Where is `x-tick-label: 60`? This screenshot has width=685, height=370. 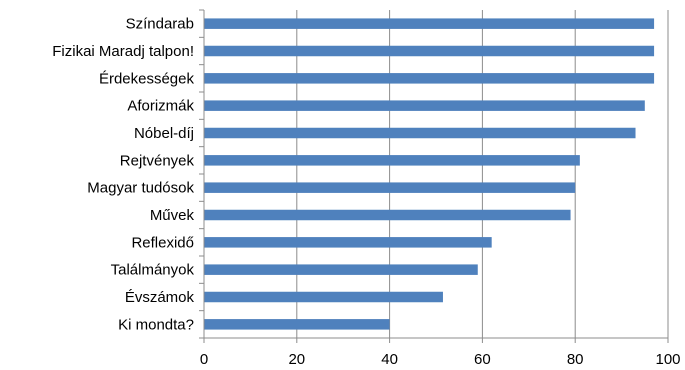 x-tick-label: 60 is located at coordinates (482, 359).